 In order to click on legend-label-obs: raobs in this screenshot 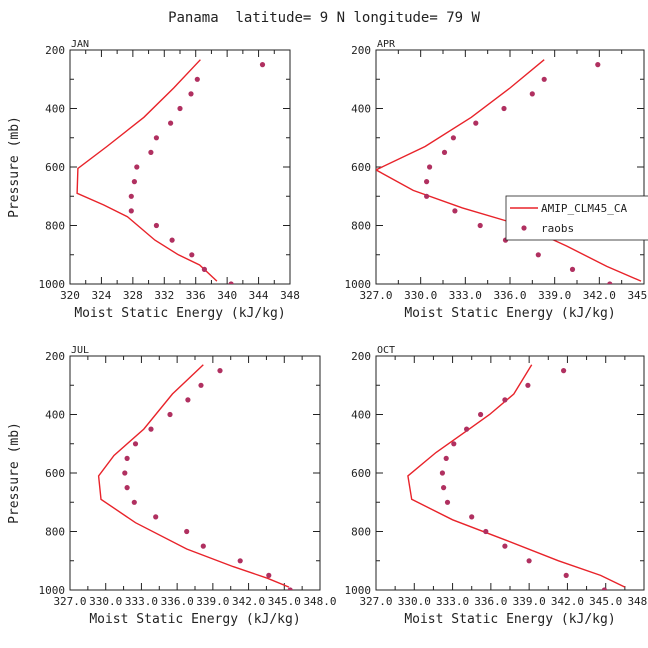, I will do `click(557, 228)`.